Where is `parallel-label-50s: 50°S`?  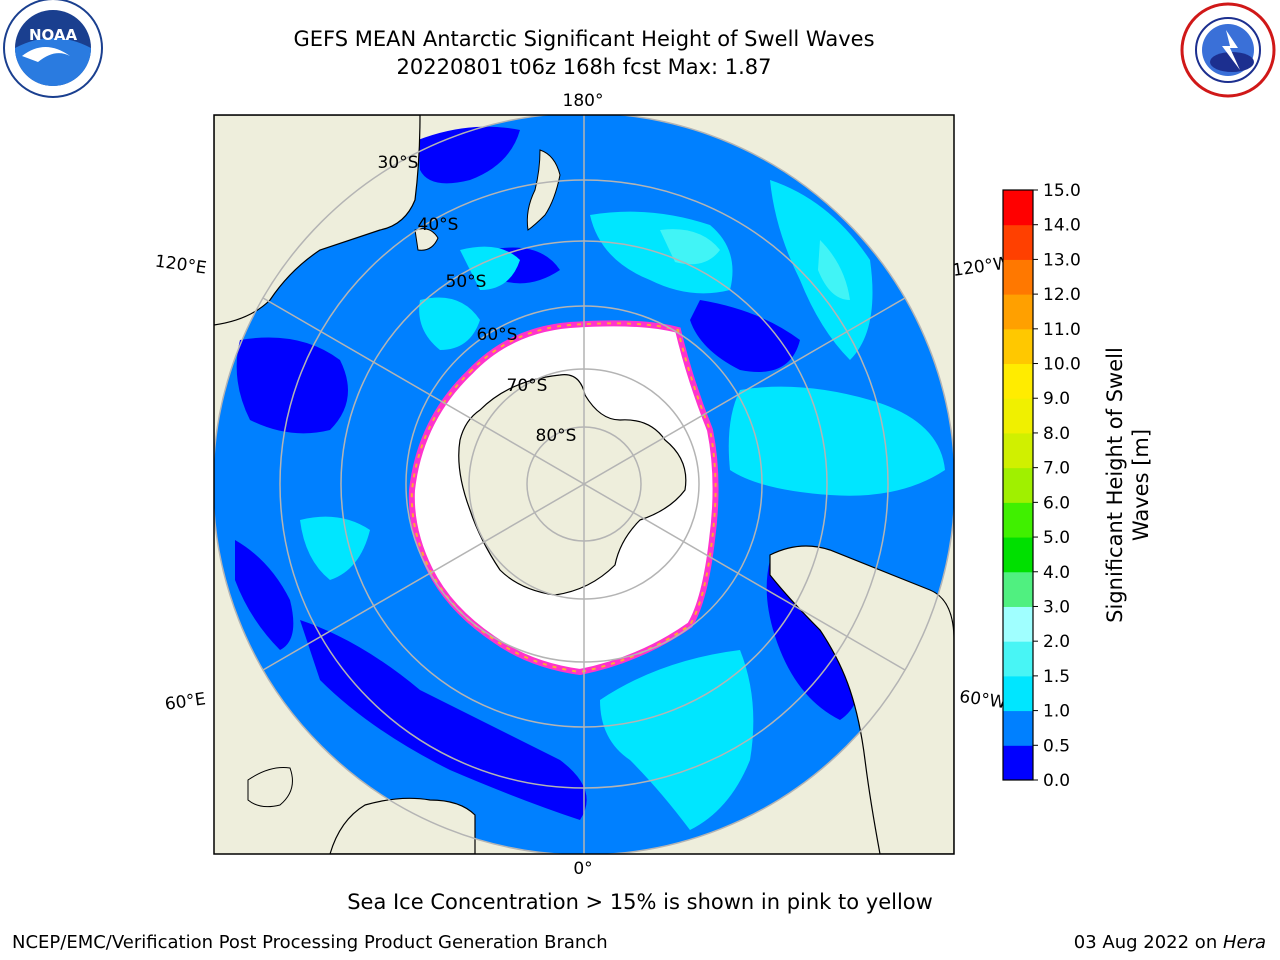
parallel-label-50s: 50°S is located at coordinates (466, 282).